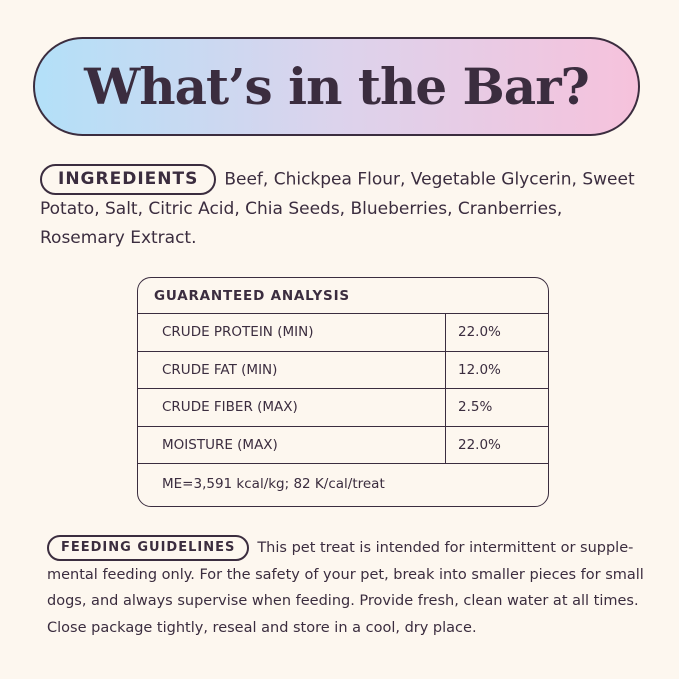  I want to click on nutrient-name: CRUDE FIBER (MAX), so click(292, 407).